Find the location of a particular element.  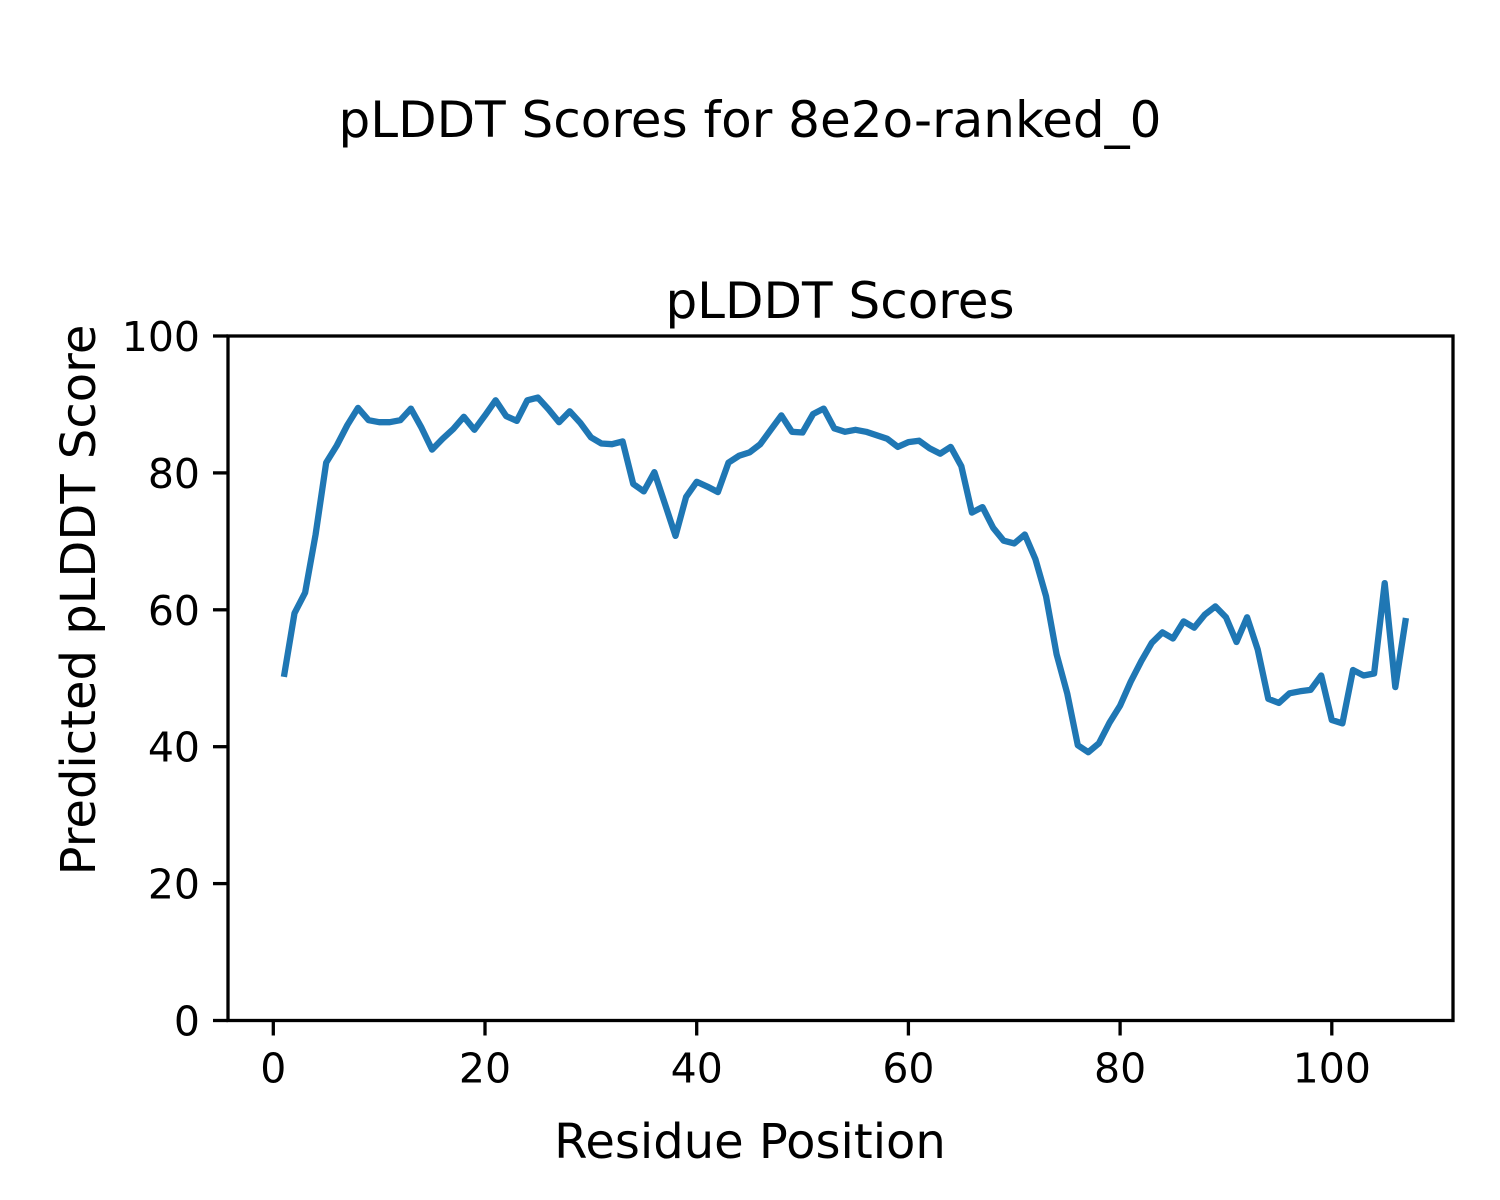

figure-suptitle: pLDDT Scores for 8e2o-ranked_0 is located at coordinates (750, 120).